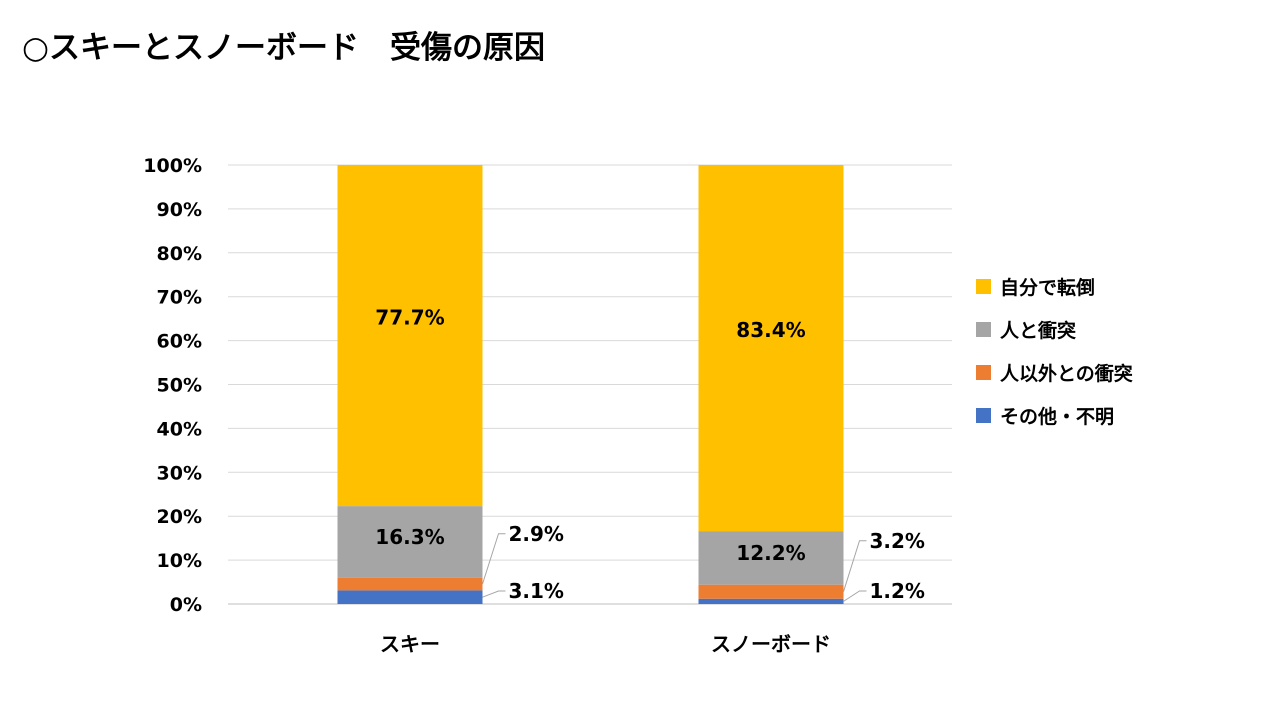 The image size is (1280, 720). What do you see at coordinates (179, 342) in the screenshot?
I see `y-tick-label: 60%` at bounding box center [179, 342].